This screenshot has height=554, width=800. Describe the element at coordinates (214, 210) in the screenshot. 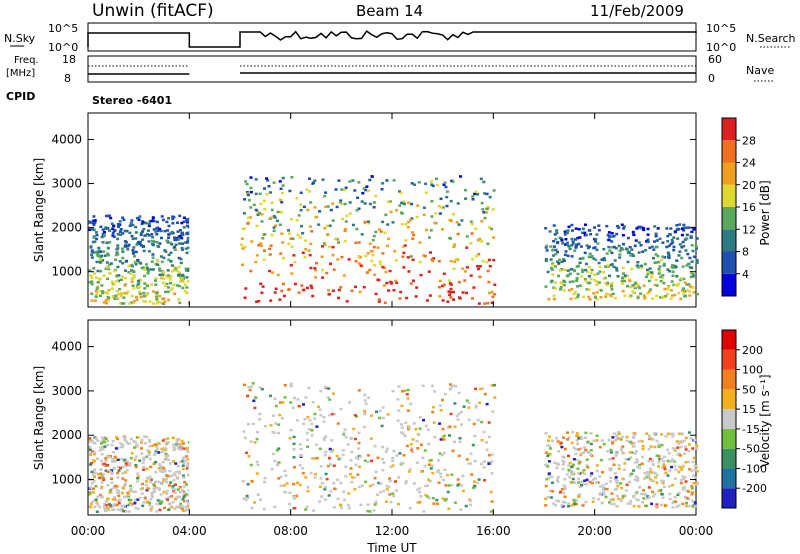

I see `power-data-gap` at that location.